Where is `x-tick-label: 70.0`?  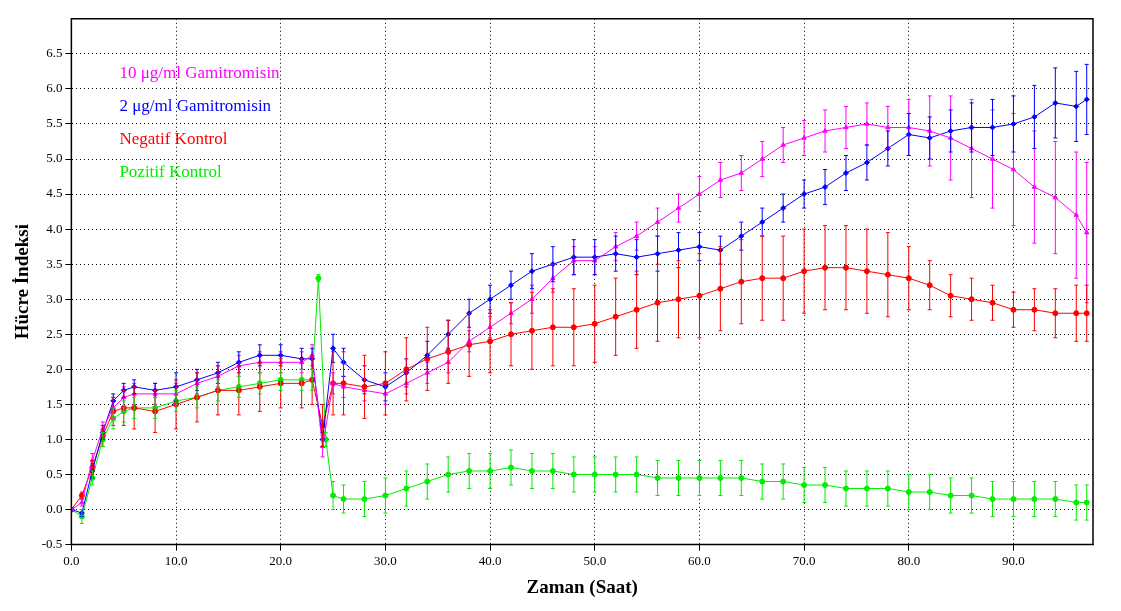 x-tick-label: 70.0 is located at coordinates (804, 560).